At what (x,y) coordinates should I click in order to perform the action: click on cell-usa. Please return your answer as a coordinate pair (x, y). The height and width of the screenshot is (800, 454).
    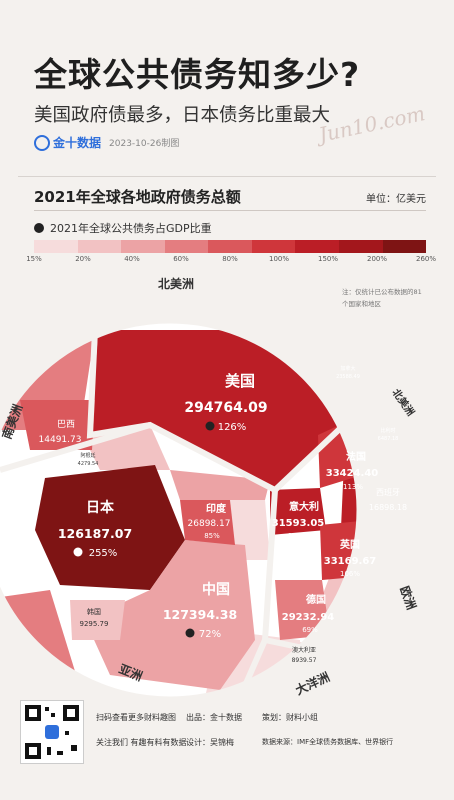
    Looking at the image, I should click on (225, 410).